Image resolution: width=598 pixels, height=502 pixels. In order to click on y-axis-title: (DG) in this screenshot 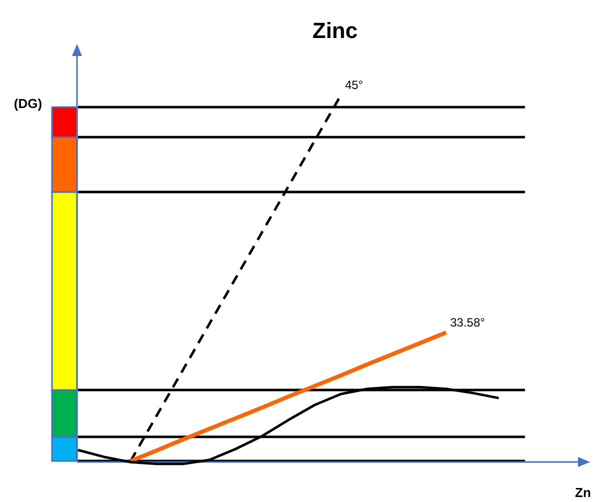, I will do `click(28, 103)`.